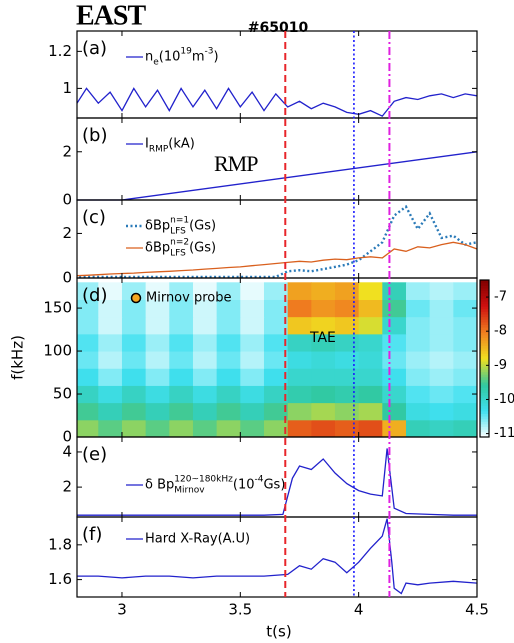 The height and width of the screenshot is (643, 514). What do you see at coordinates (202, 226) in the screenshot?
I see `legend-label: (Gs)` at bounding box center [202, 226].